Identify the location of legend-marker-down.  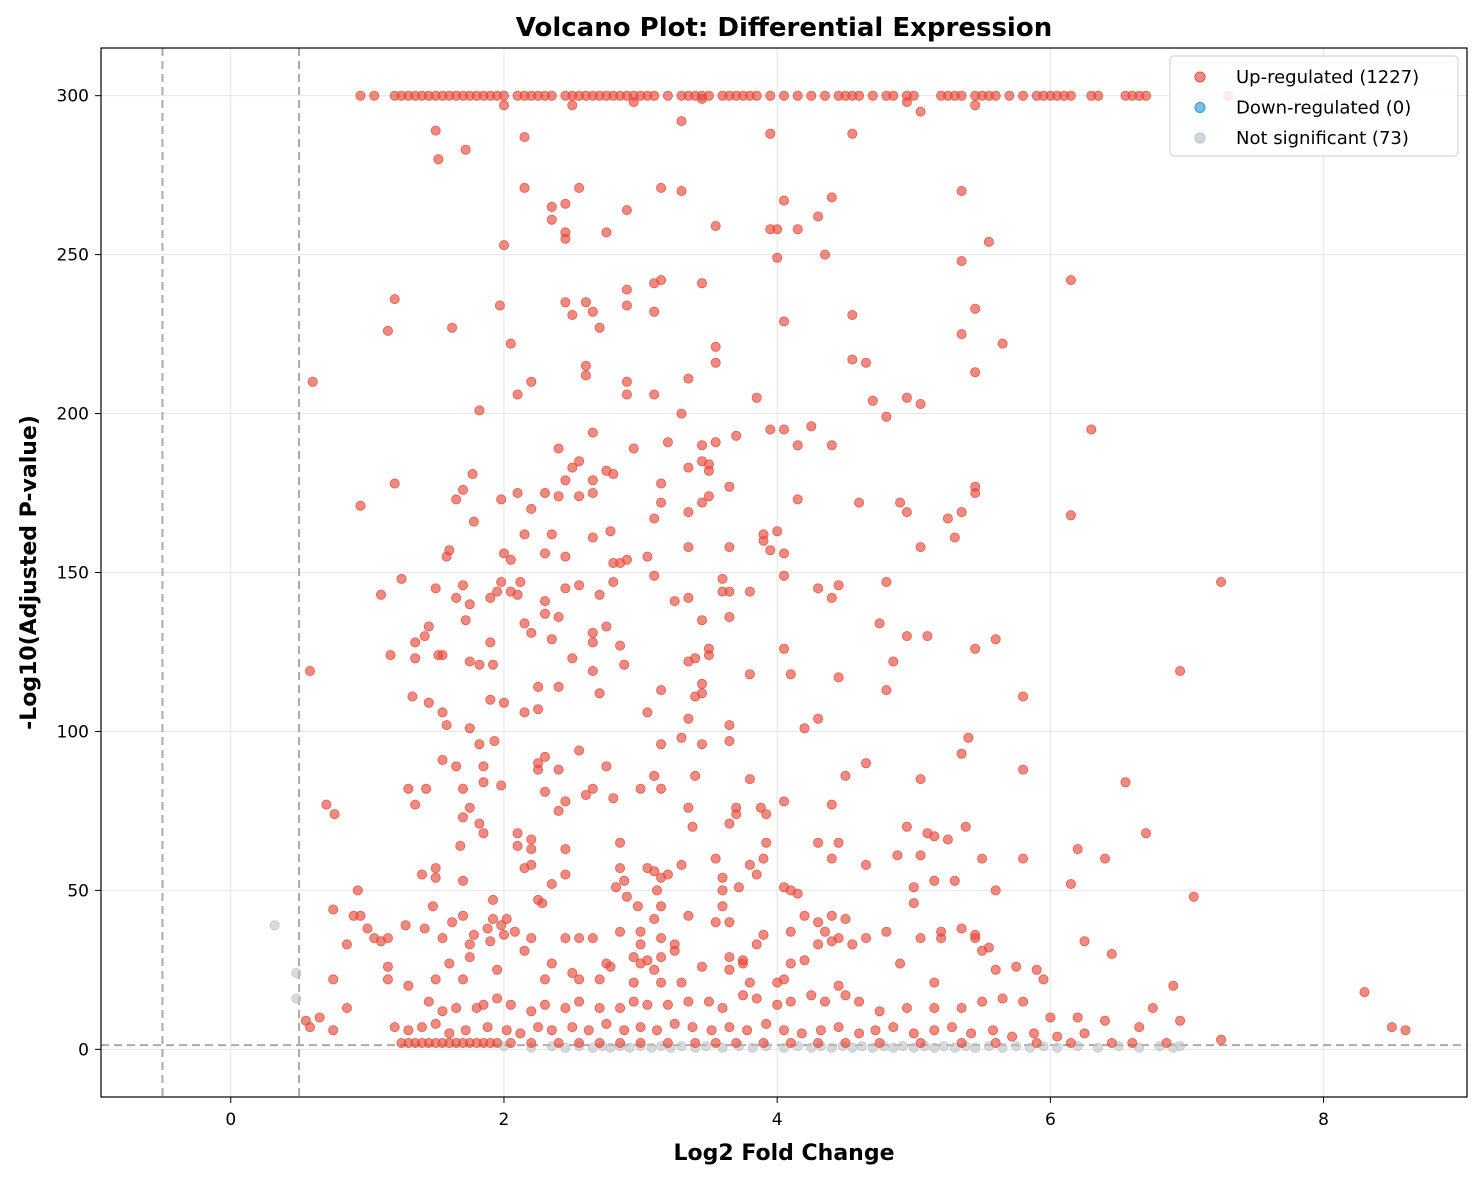
(1200, 107).